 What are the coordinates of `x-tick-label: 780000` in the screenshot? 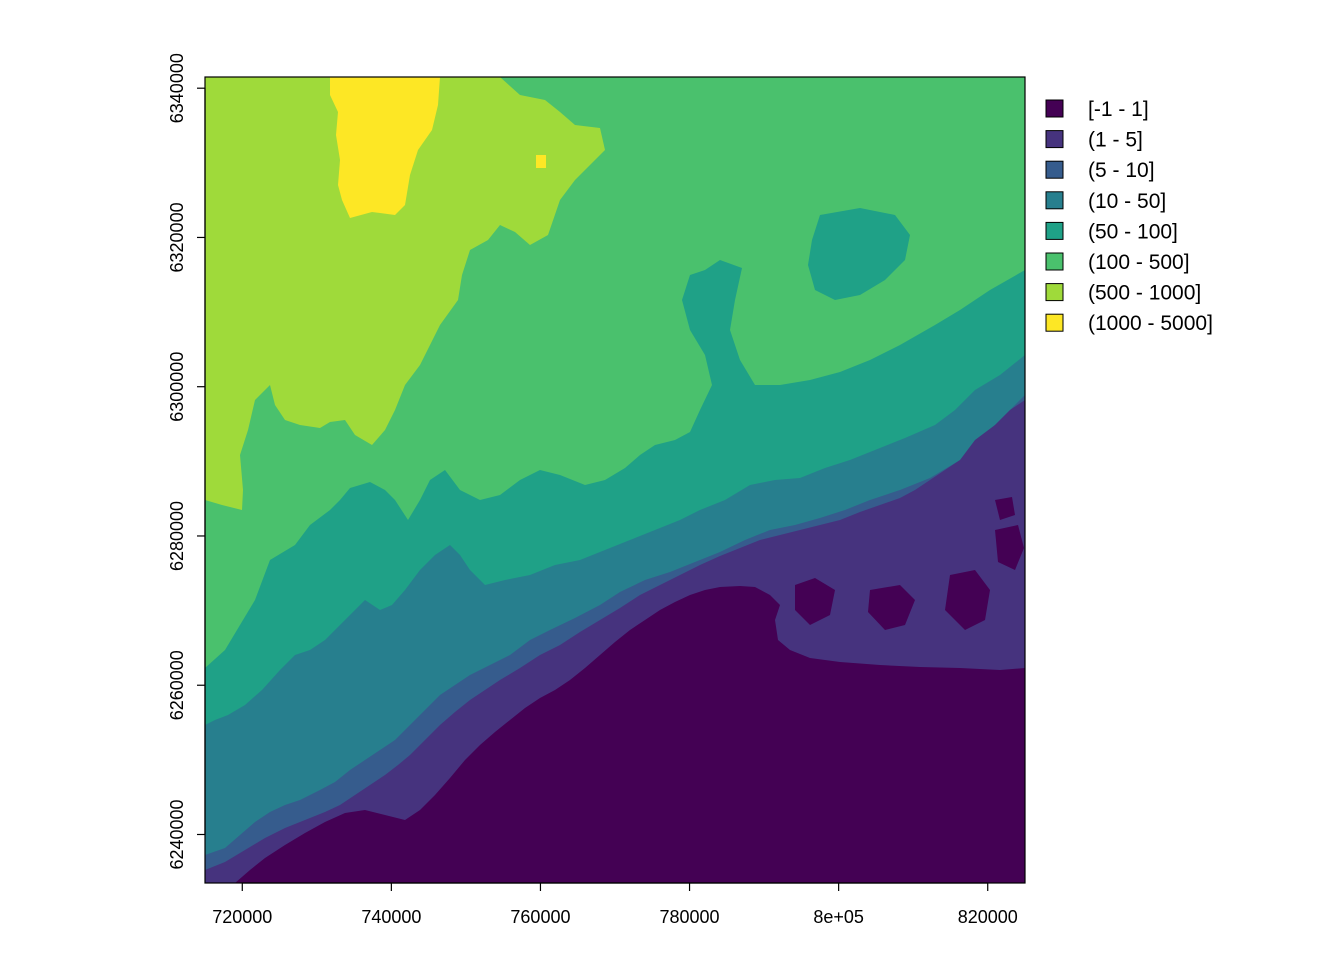 It's located at (690, 917).